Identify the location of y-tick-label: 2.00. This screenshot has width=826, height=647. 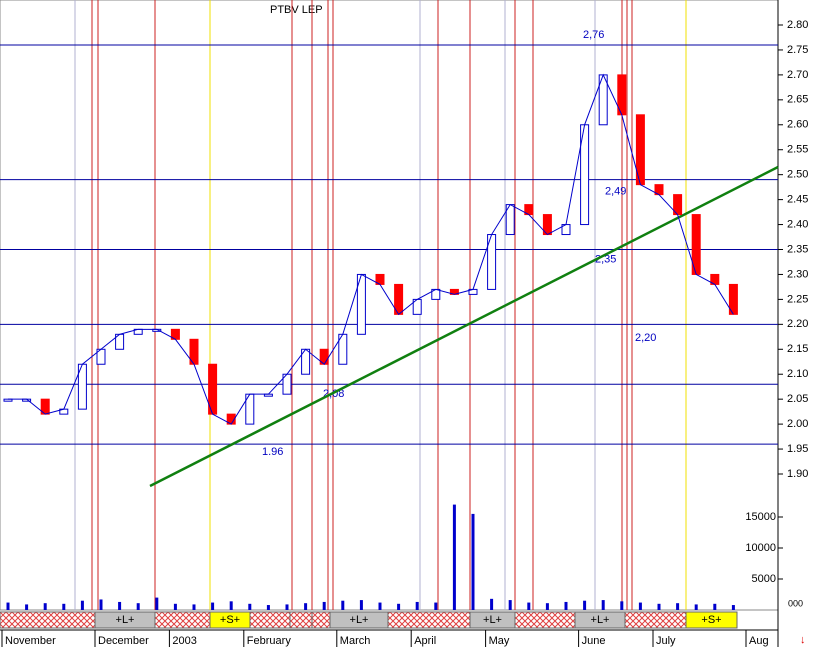
(797, 424).